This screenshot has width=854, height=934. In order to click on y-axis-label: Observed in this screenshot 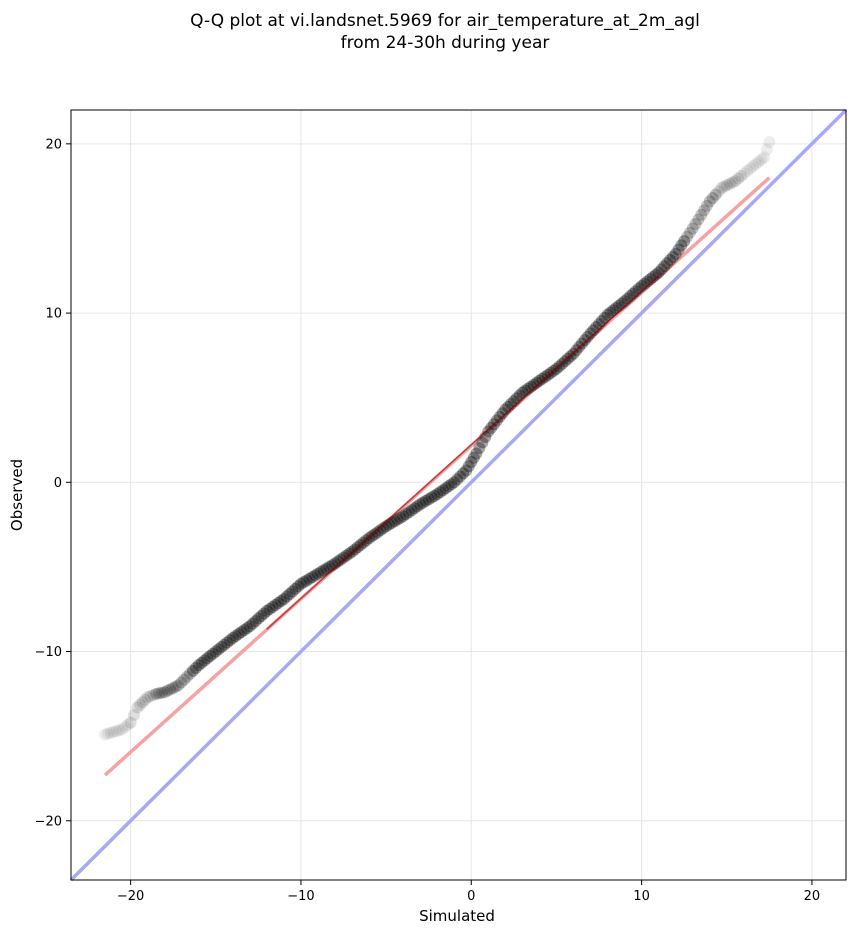, I will do `click(17, 495)`.